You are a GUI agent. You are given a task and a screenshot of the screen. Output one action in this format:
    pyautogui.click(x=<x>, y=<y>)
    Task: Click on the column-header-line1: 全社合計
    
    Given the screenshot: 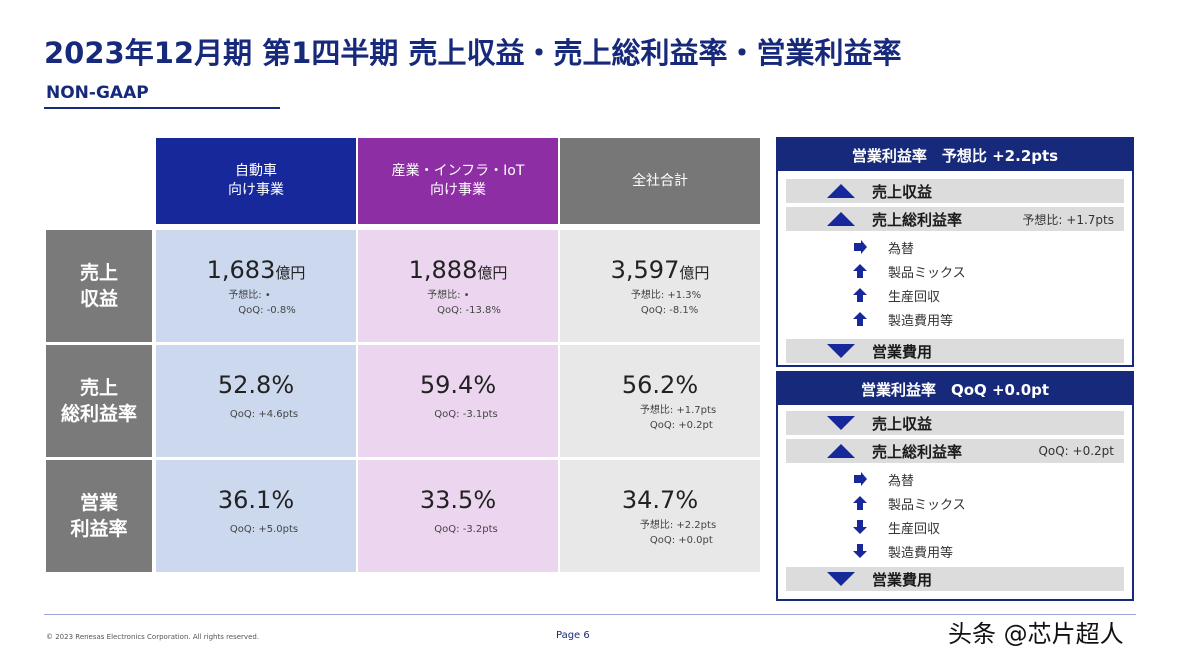 What is the action you would take?
    pyautogui.click(x=660, y=180)
    